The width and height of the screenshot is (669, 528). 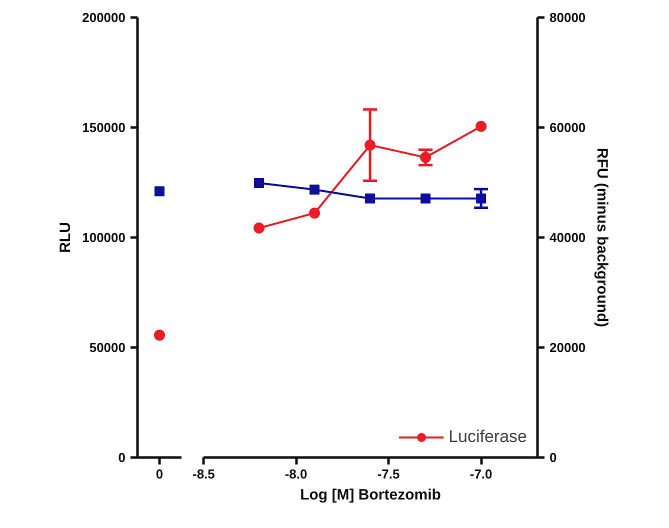 I want to click on x-tick-label: -7.0, so click(x=481, y=474).